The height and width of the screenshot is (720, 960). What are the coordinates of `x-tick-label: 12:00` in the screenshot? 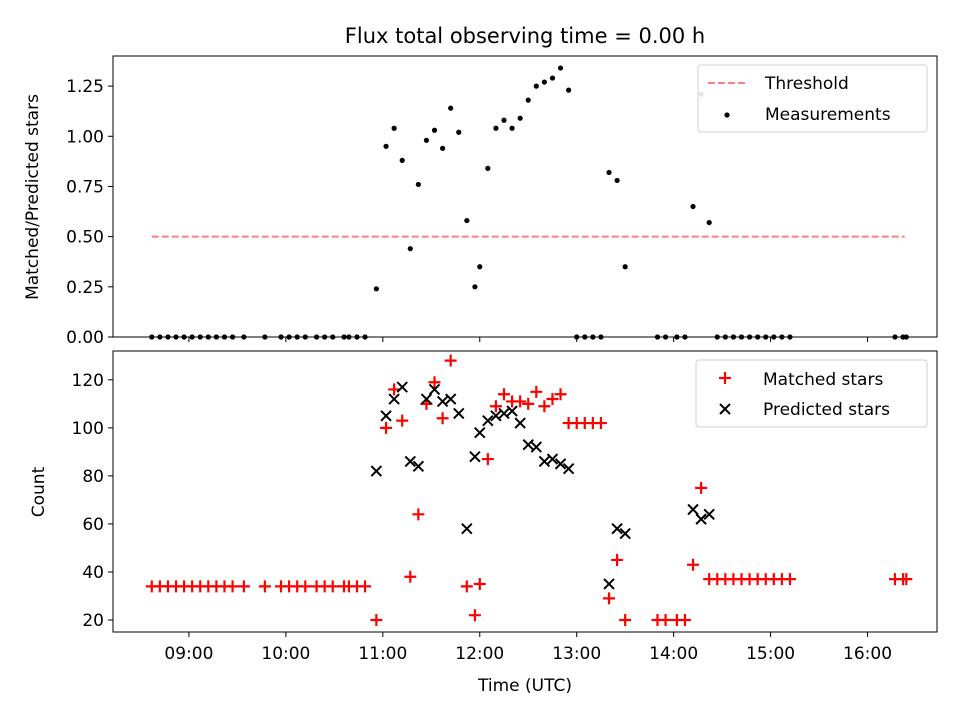 It's located at (479, 654).